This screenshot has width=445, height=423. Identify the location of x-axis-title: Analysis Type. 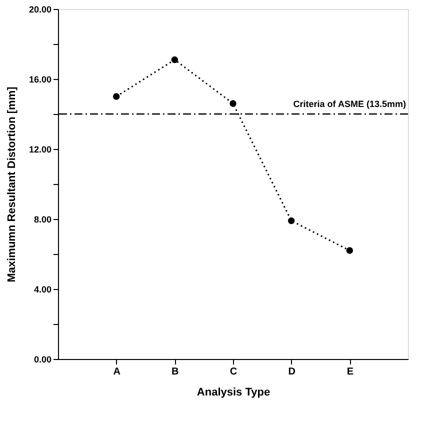
(233, 392).